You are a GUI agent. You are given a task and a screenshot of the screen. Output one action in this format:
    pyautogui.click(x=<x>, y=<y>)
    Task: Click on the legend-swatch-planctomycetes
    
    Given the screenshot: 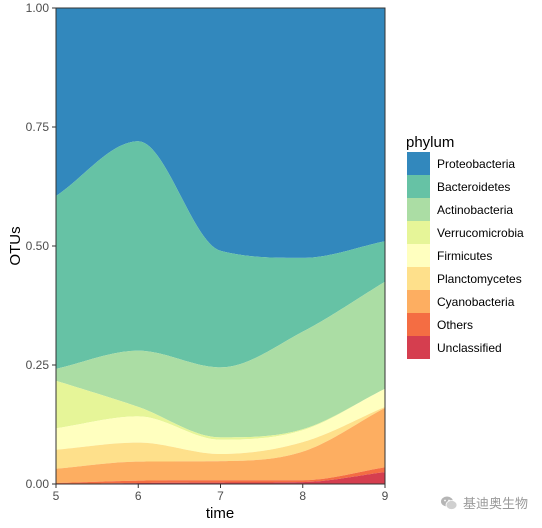 What is the action you would take?
    pyautogui.click(x=418, y=278)
    